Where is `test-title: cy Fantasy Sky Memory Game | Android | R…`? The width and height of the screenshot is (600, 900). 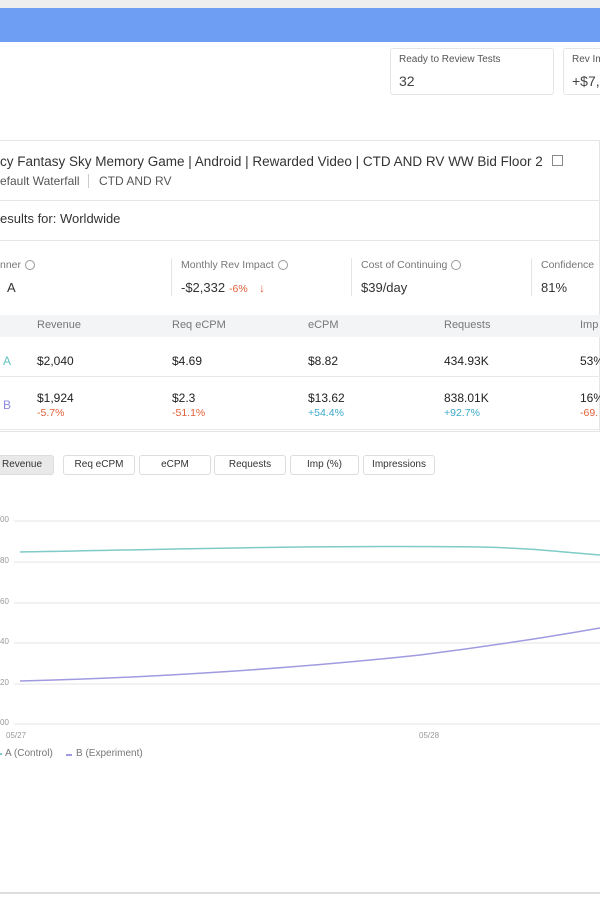 test-title: cy Fantasy Sky Memory Game | Android | R… is located at coordinates (271, 161).